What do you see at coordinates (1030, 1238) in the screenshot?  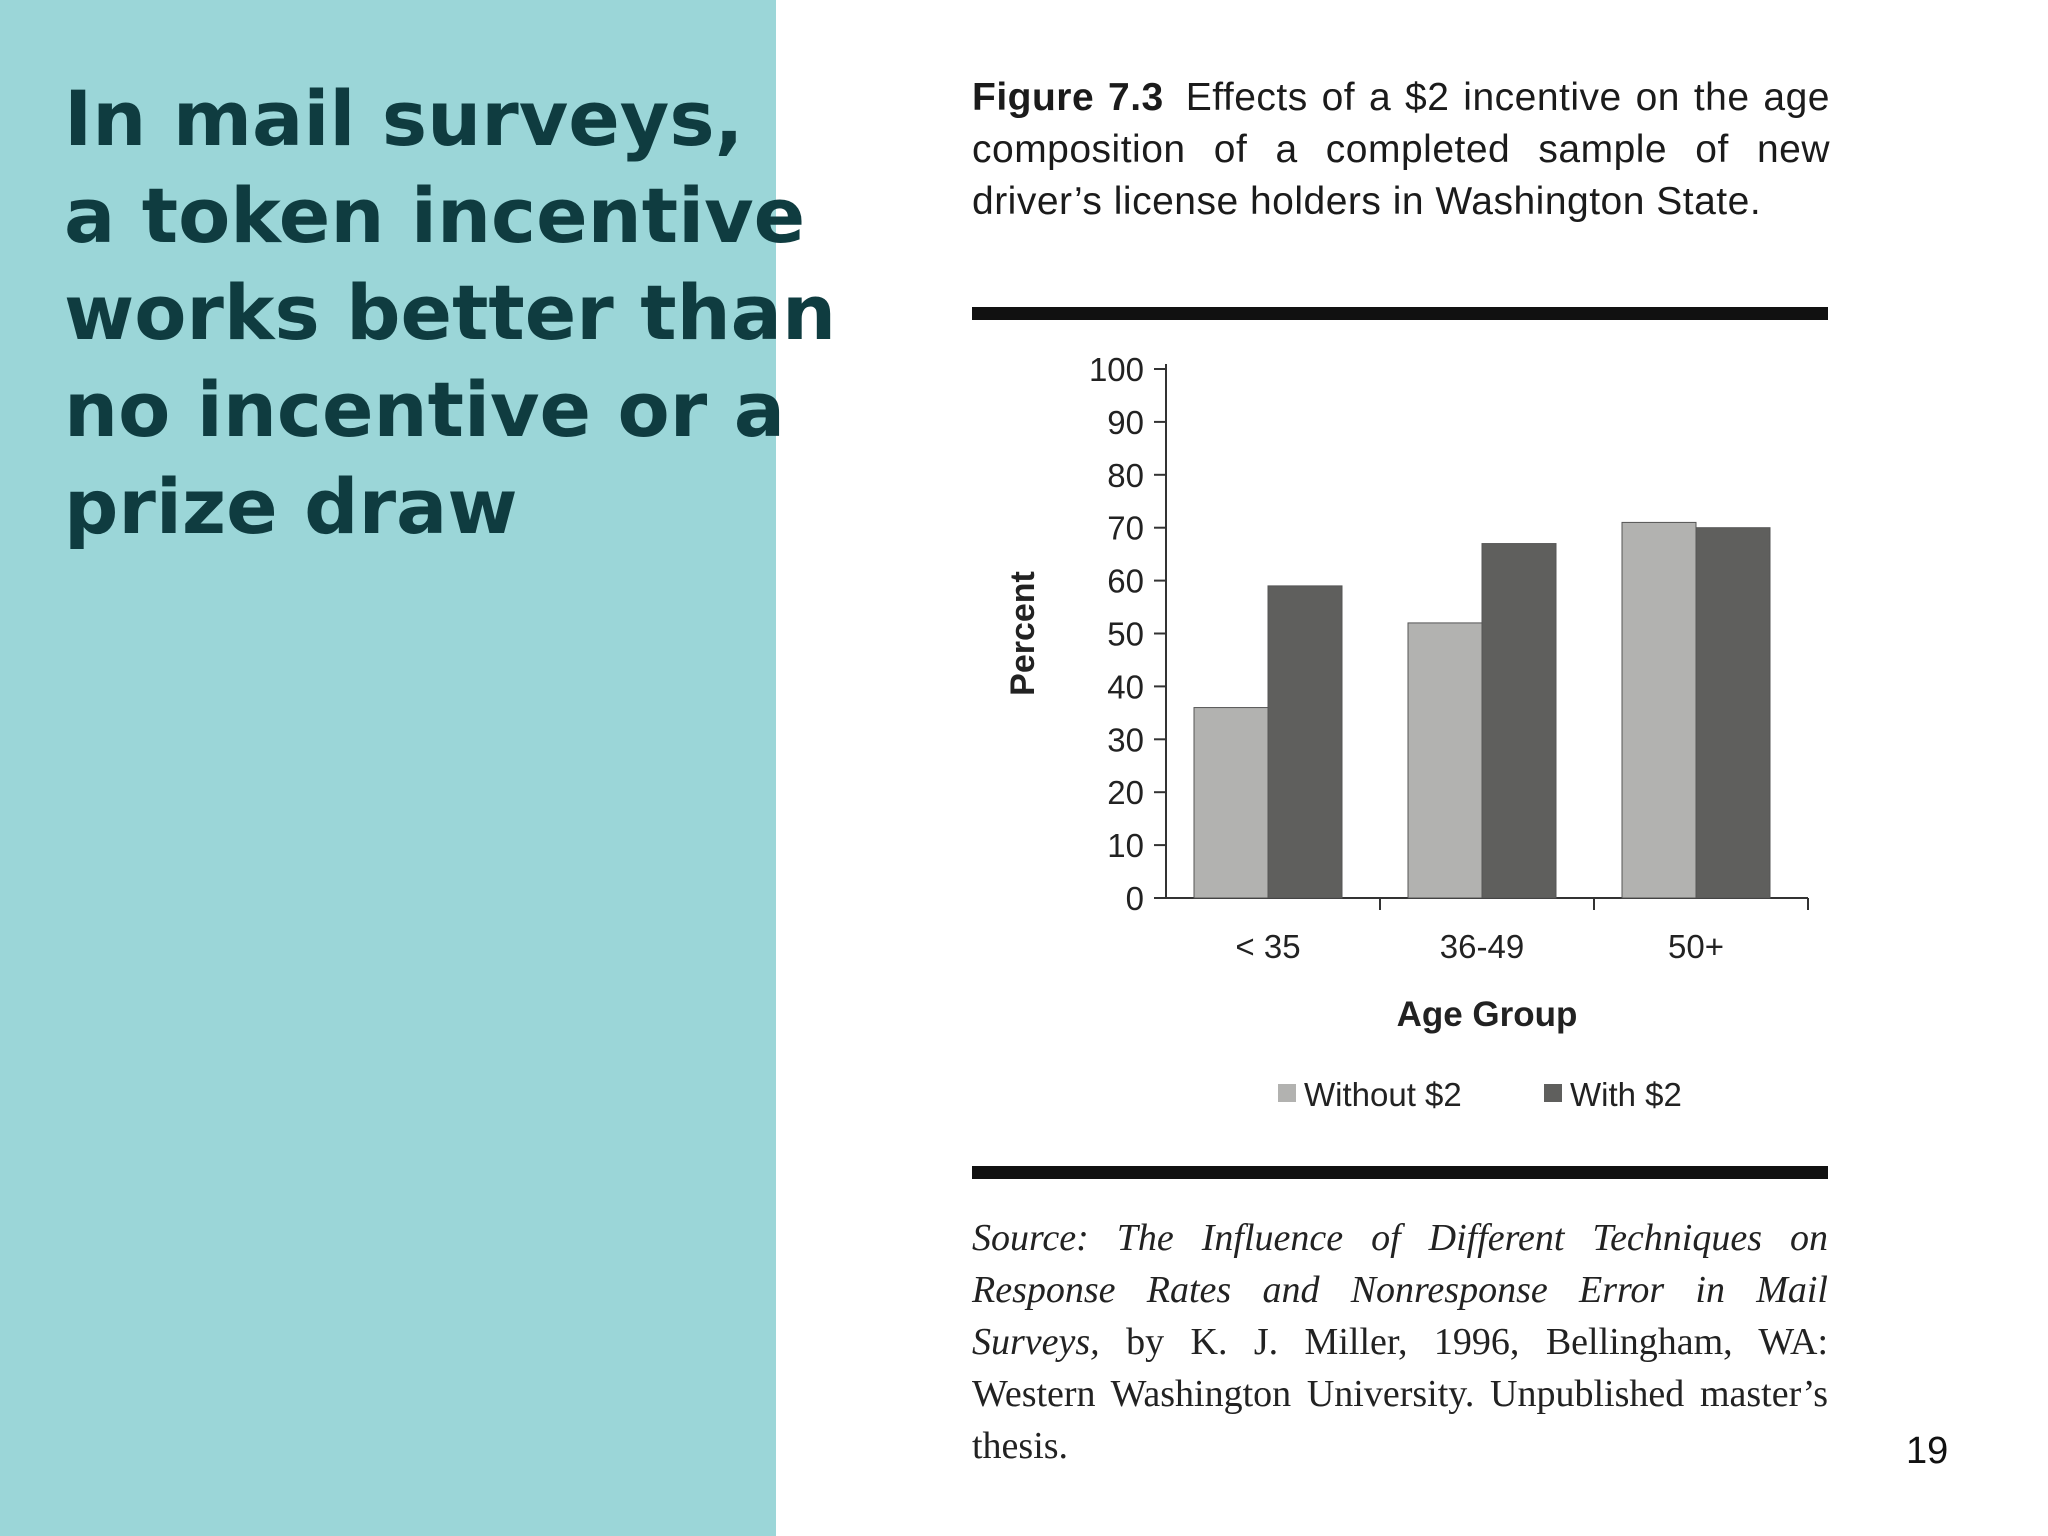 I see `source-label: Source:` at bounding box center [1030, 1238].